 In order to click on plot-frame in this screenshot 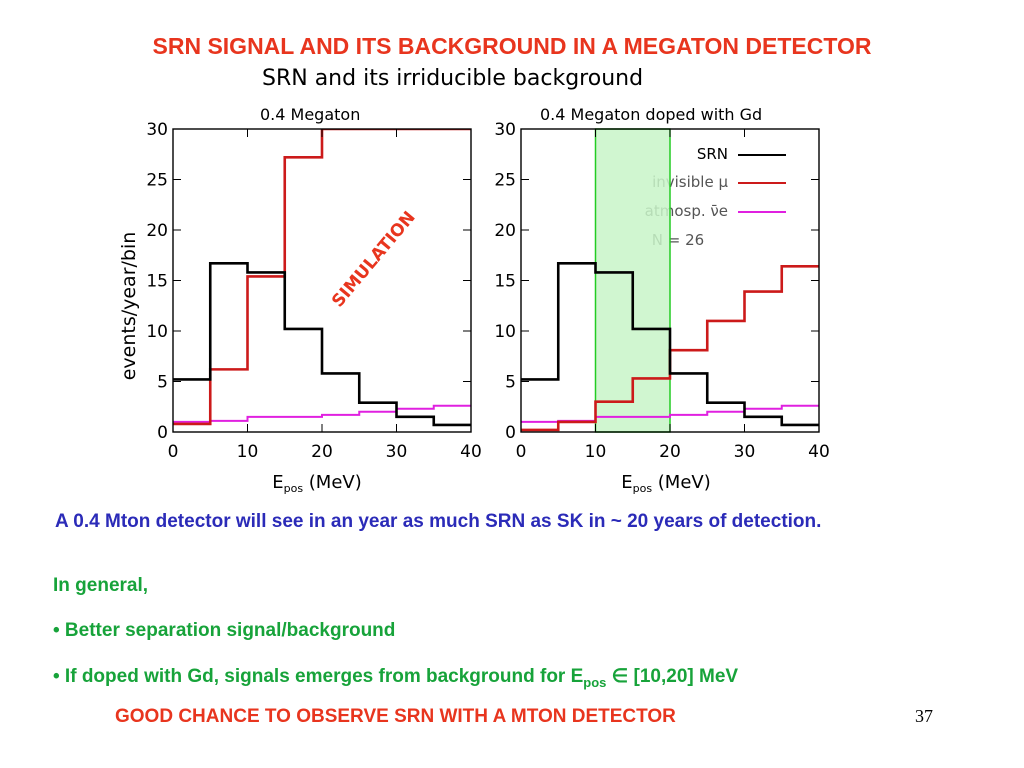, I will do `click(322, 280)`.